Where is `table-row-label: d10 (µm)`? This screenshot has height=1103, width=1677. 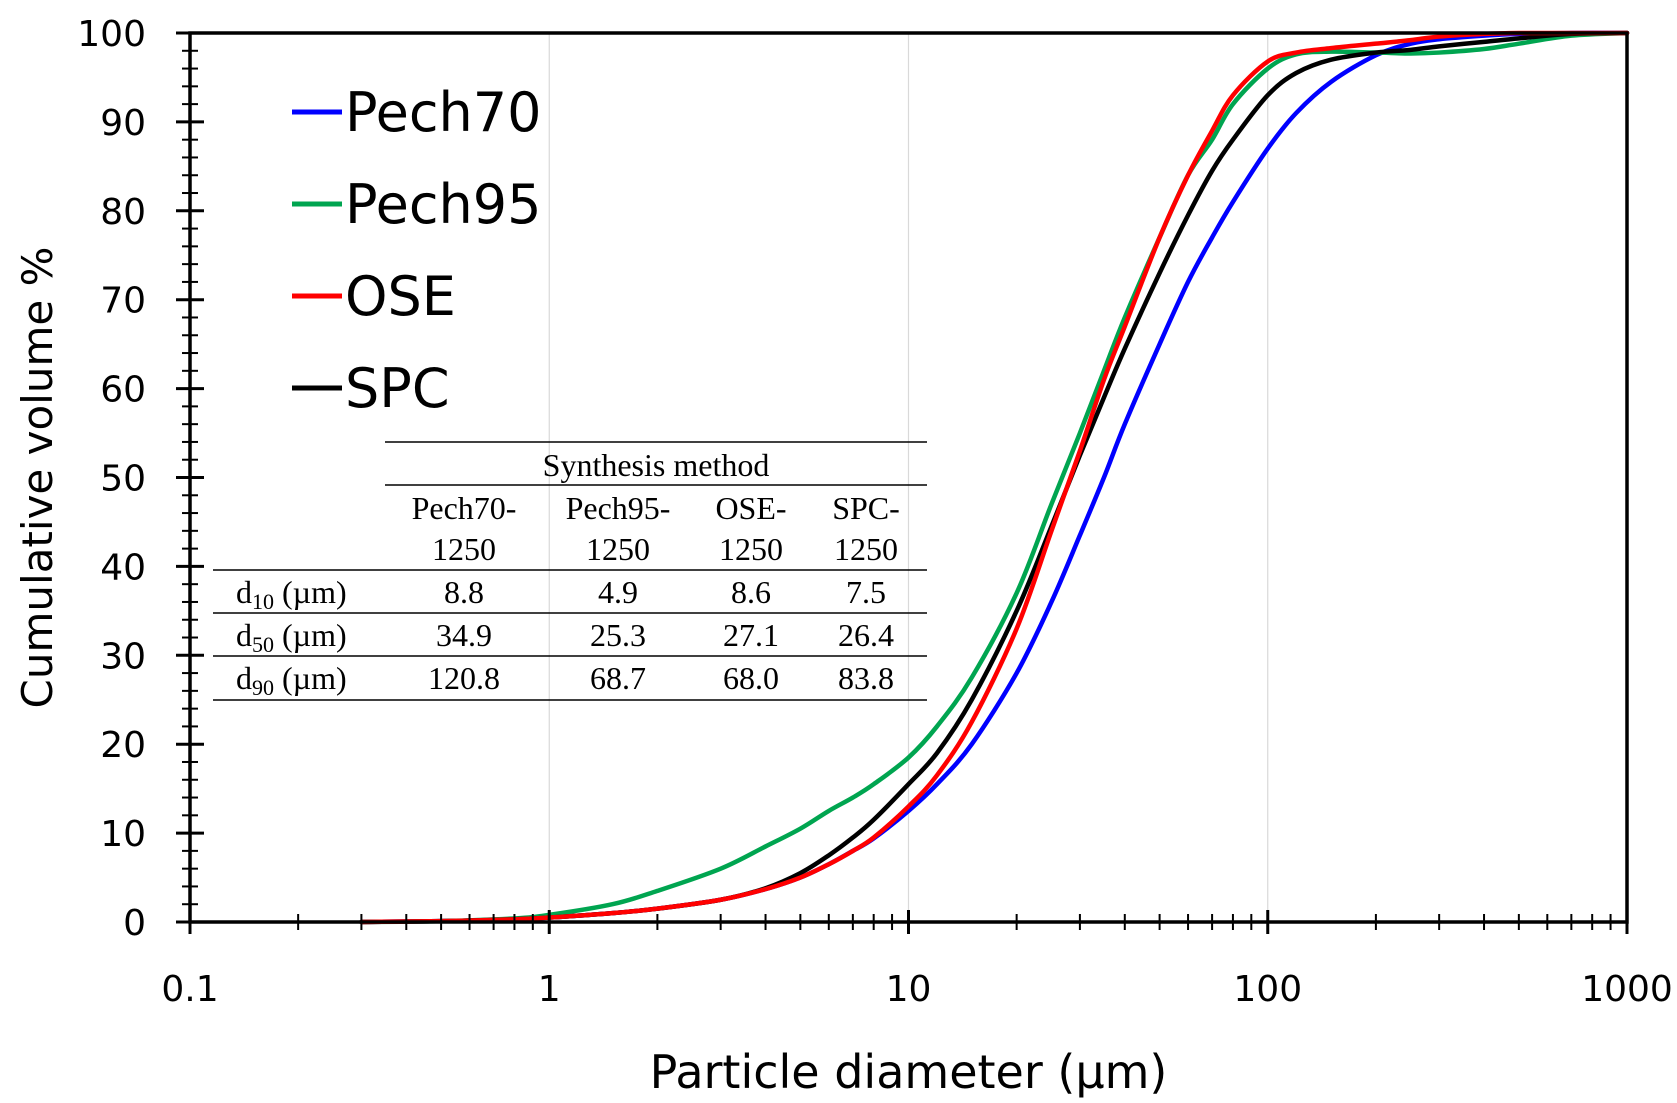
table-row-label: d10 (µm) is located at coordinates (291, 594).